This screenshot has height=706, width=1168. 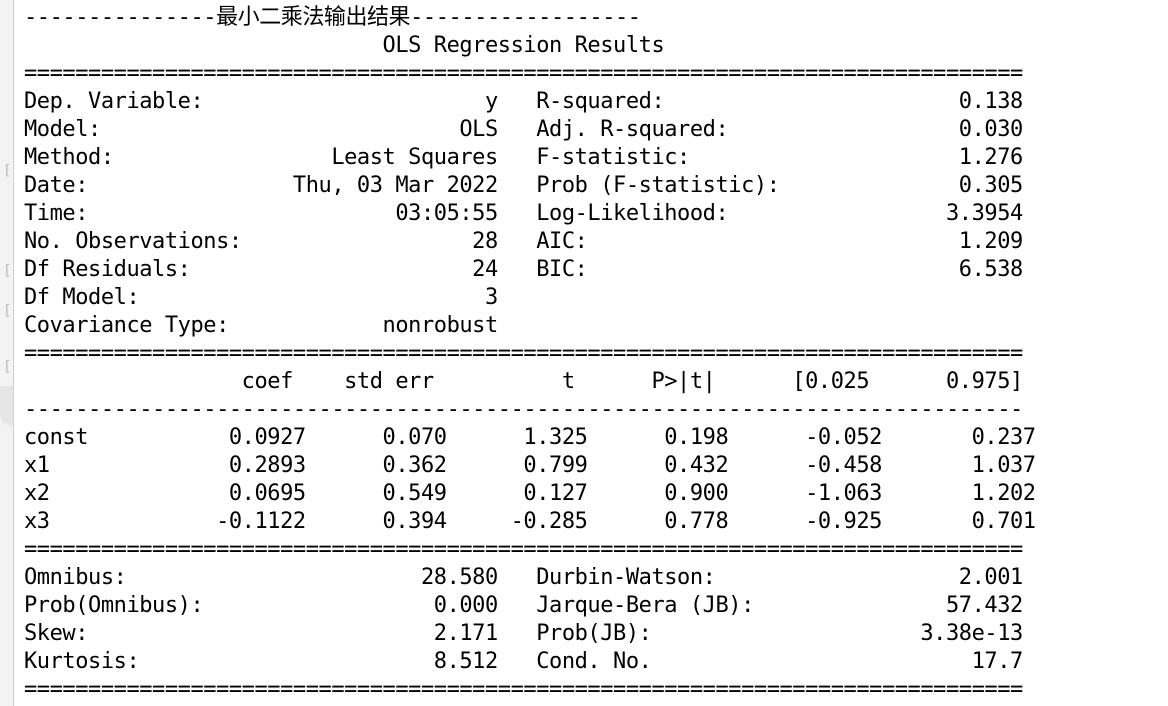 I want to click on output-line: Df Residuals: 24 BIC: 6.538, so click(x=523, y=269).